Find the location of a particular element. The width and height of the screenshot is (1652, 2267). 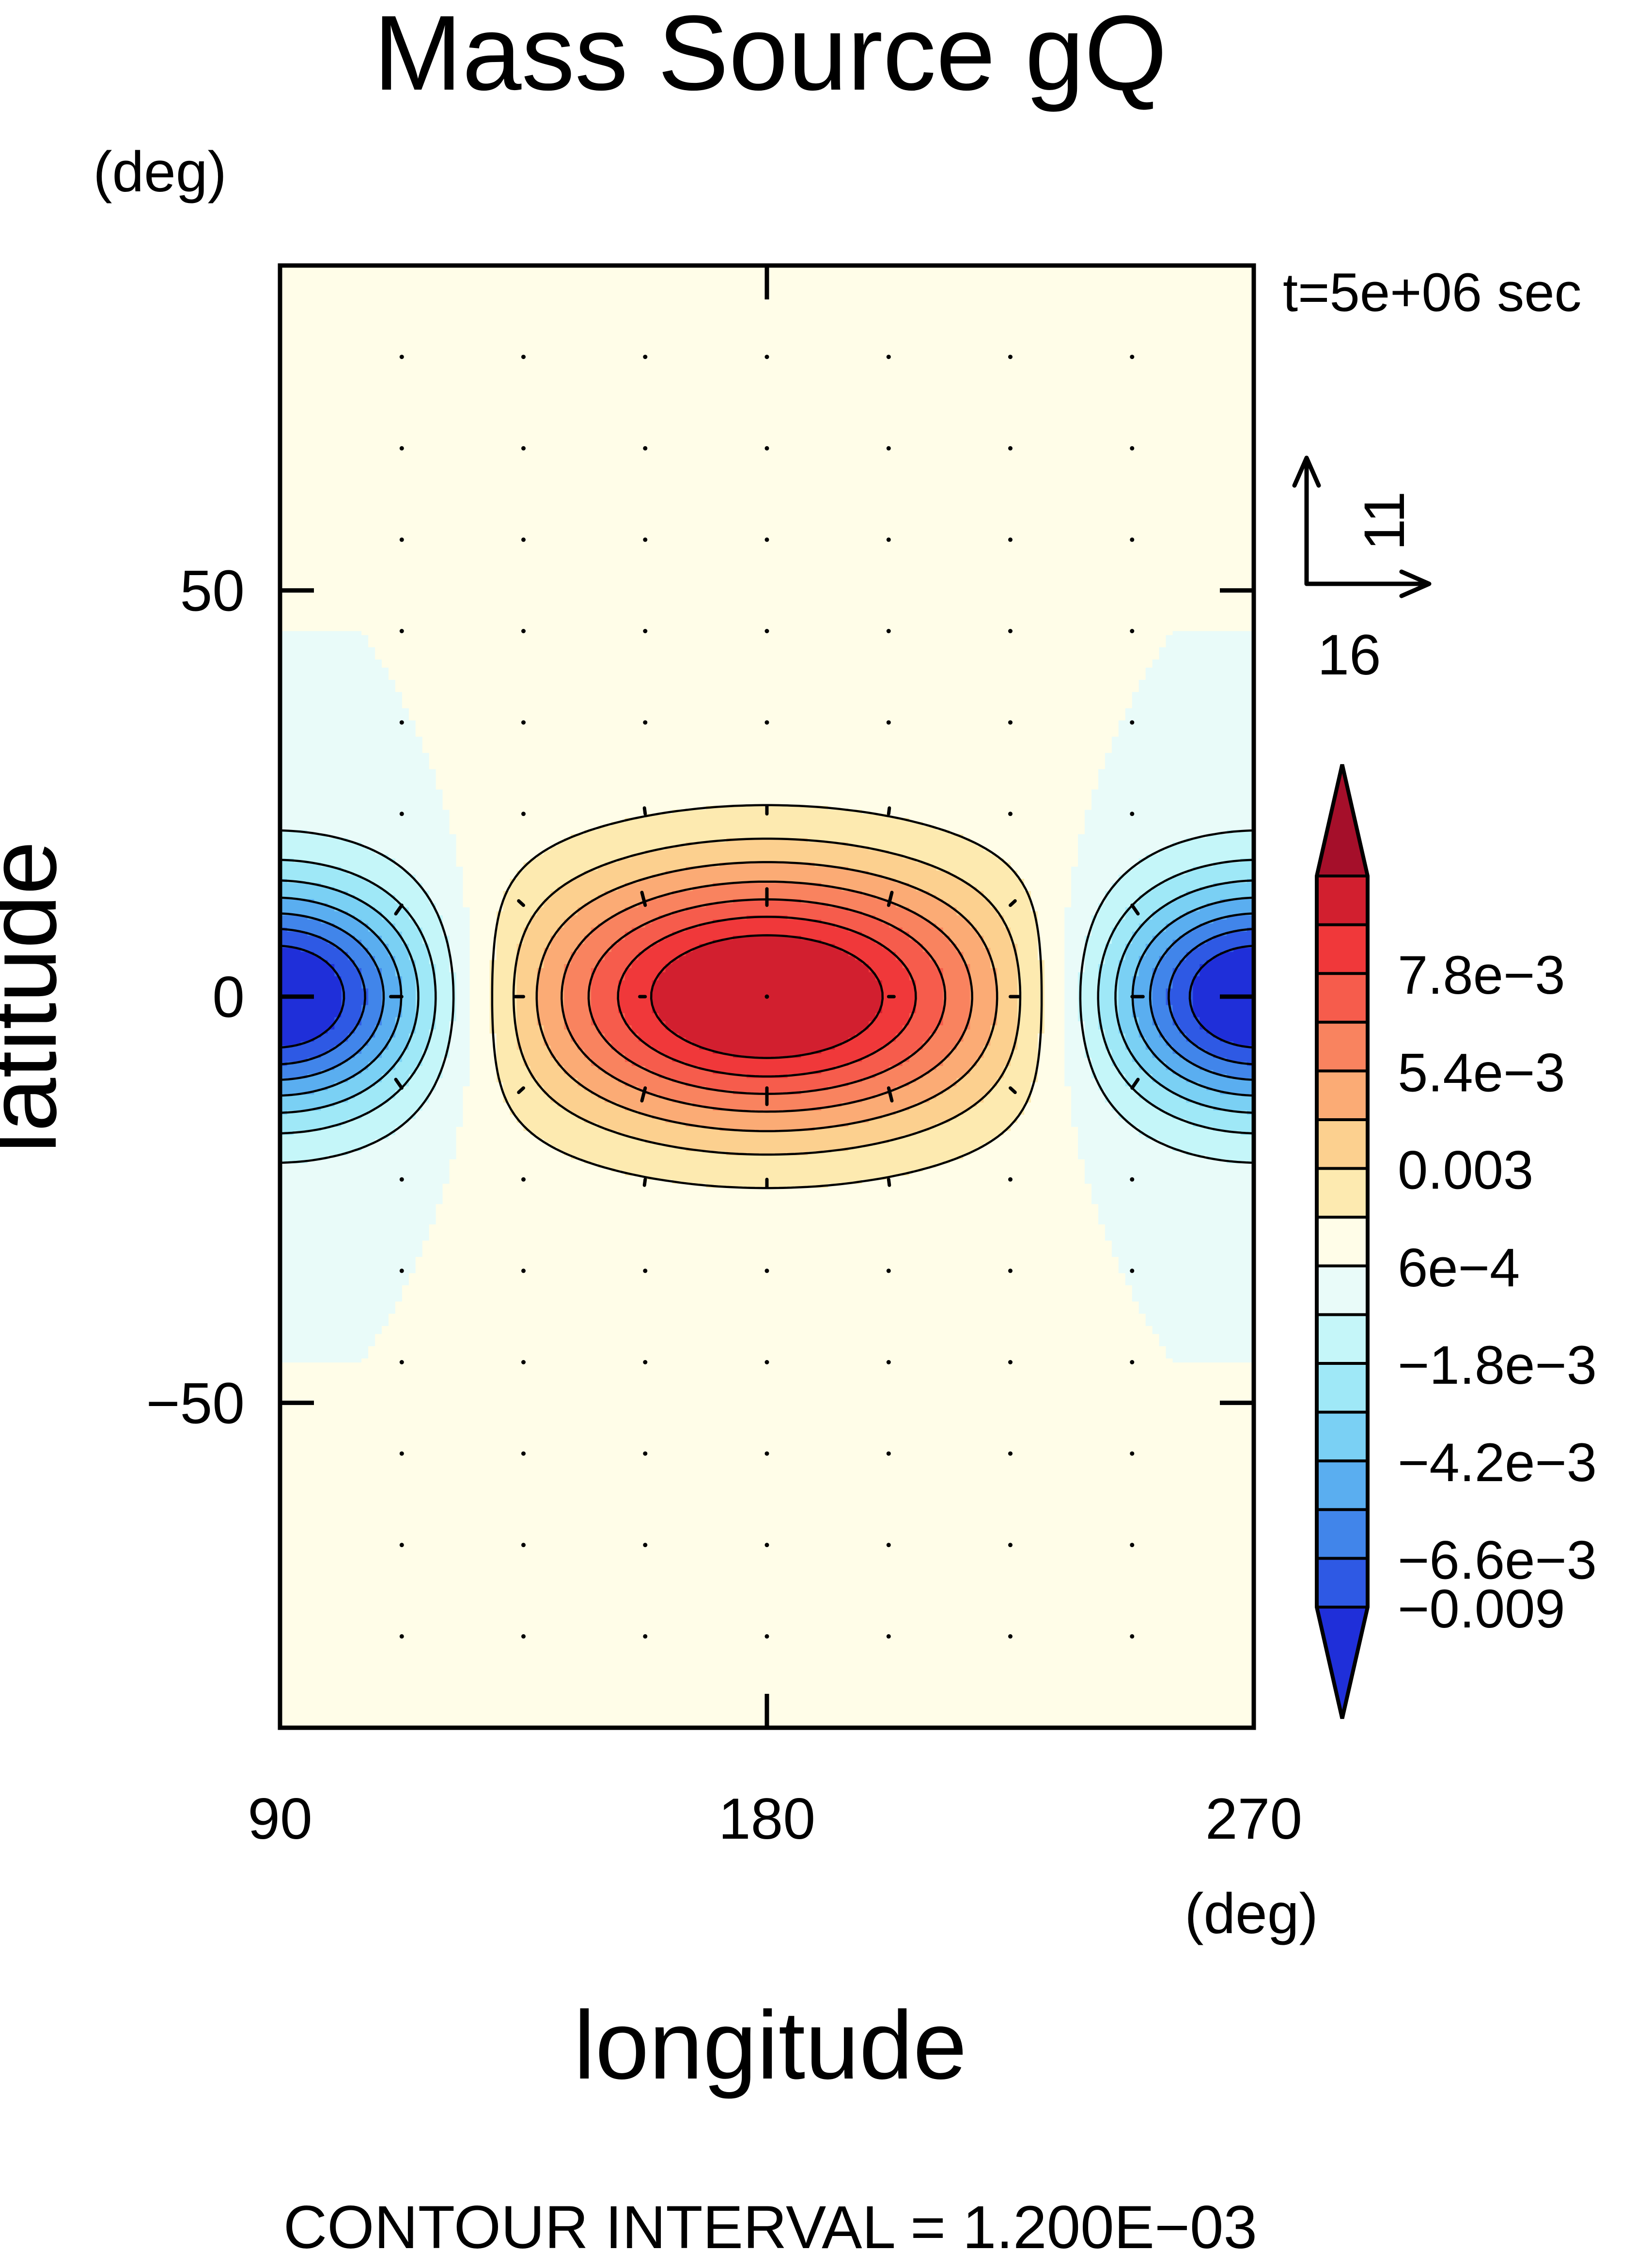

y-tick-label: 0 is located at coordinates (228, 997).